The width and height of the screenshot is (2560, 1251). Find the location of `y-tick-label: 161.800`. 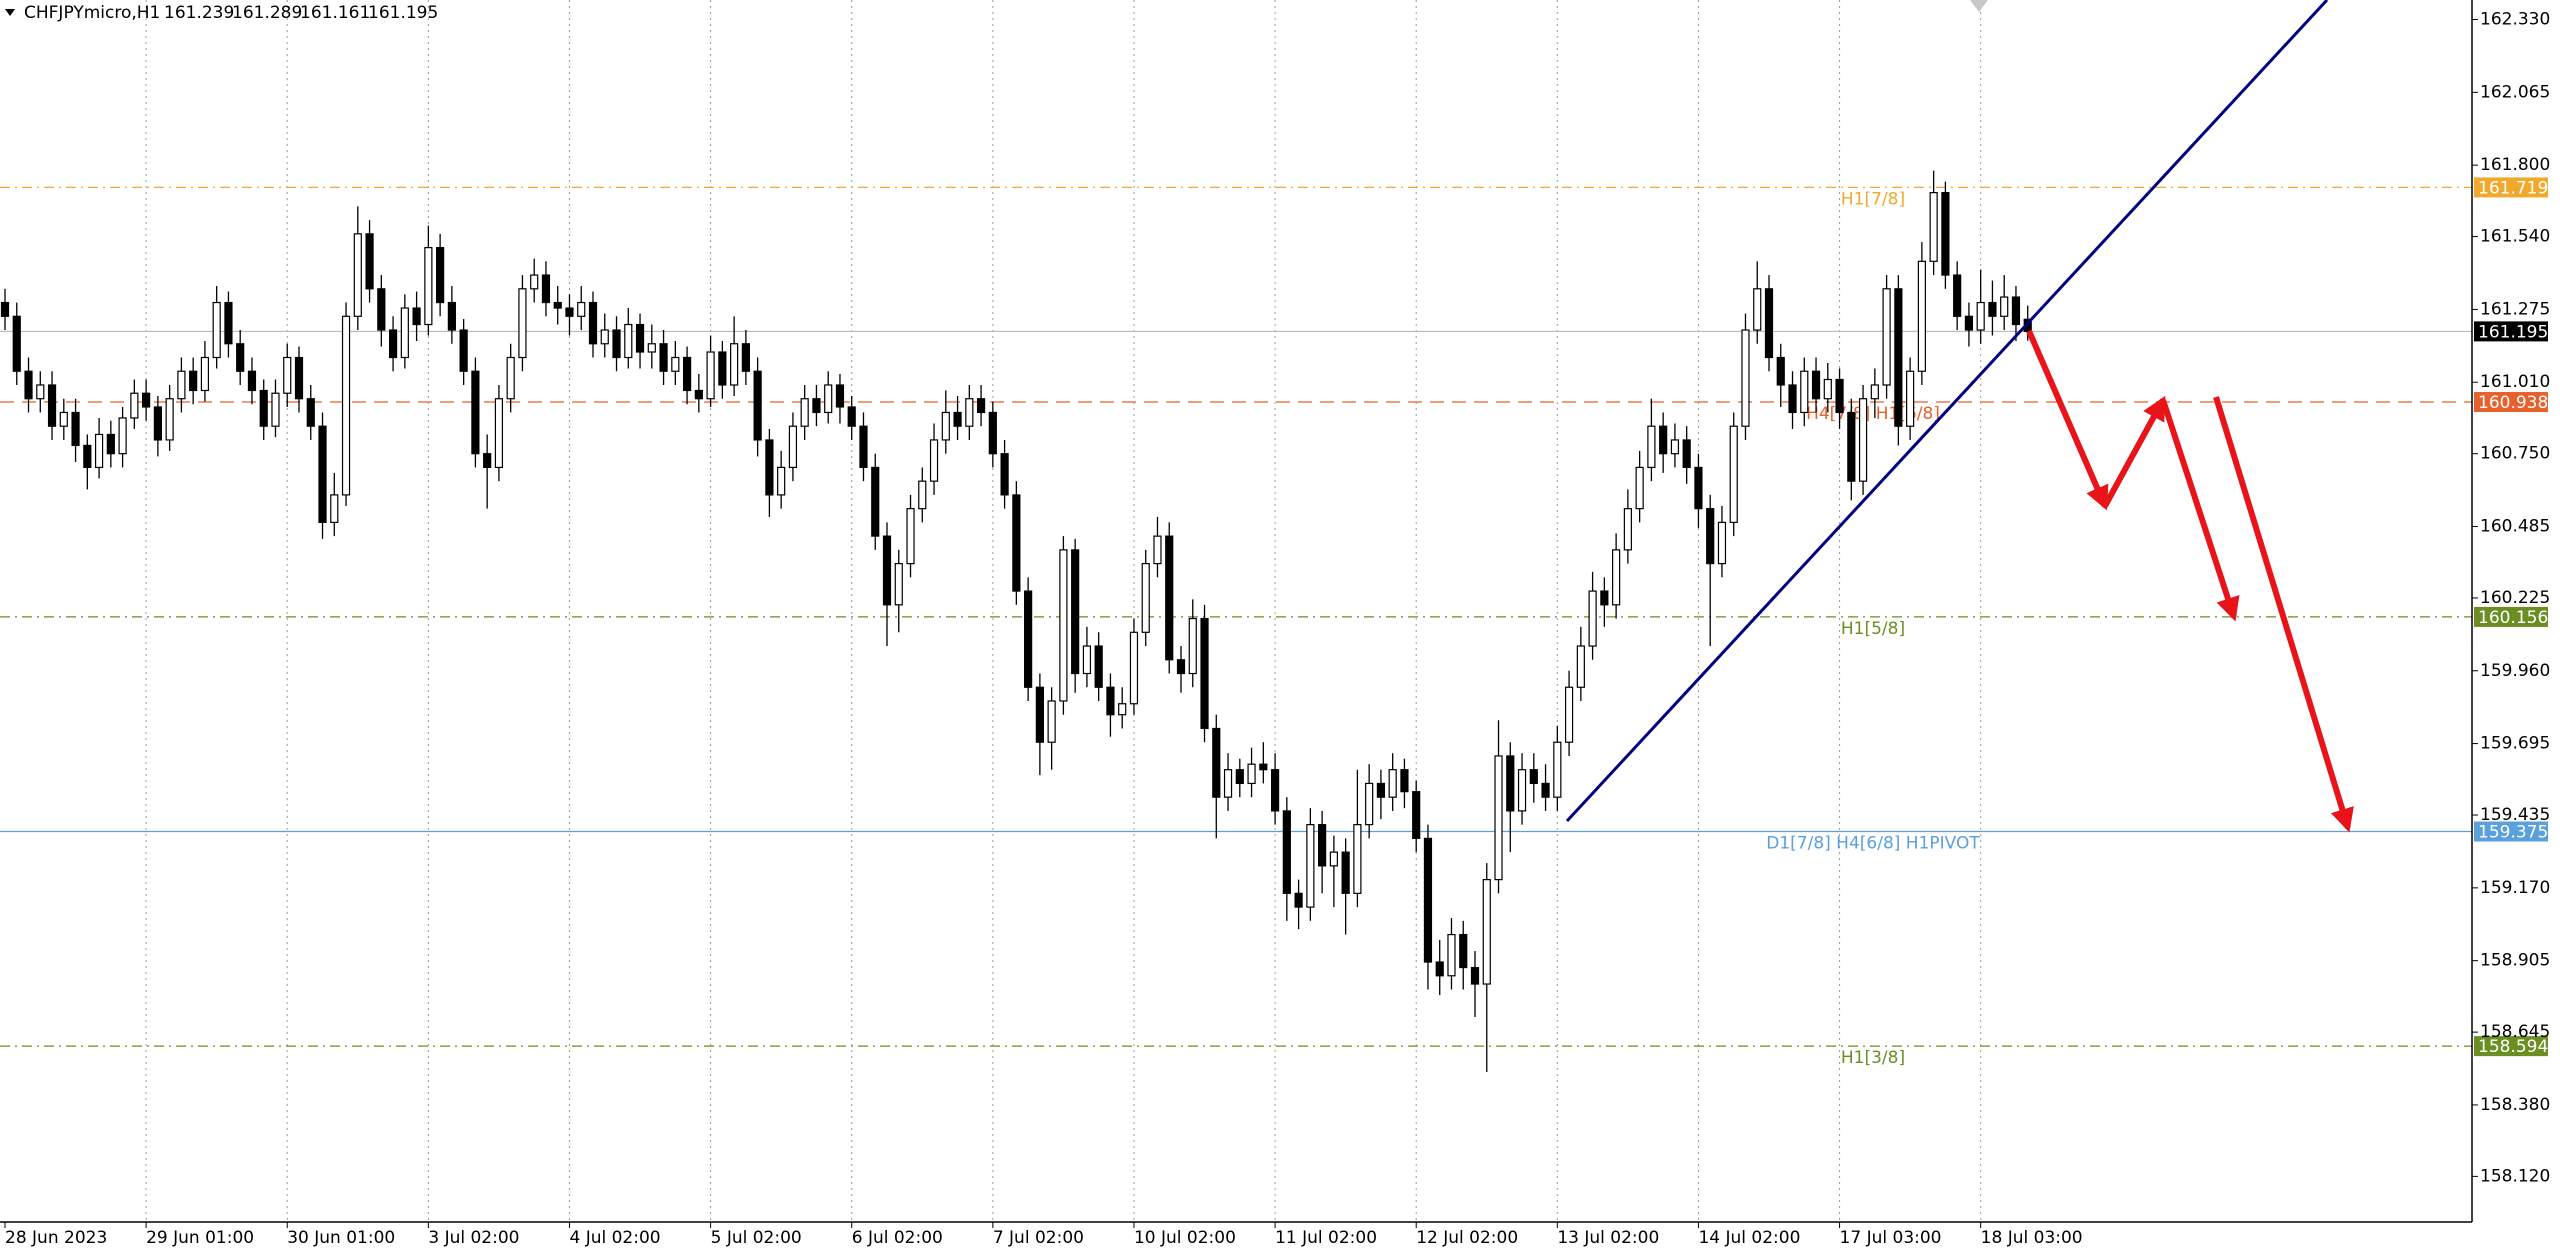

y-tick-label: 161.800 is located at coordinates (2515, 165).